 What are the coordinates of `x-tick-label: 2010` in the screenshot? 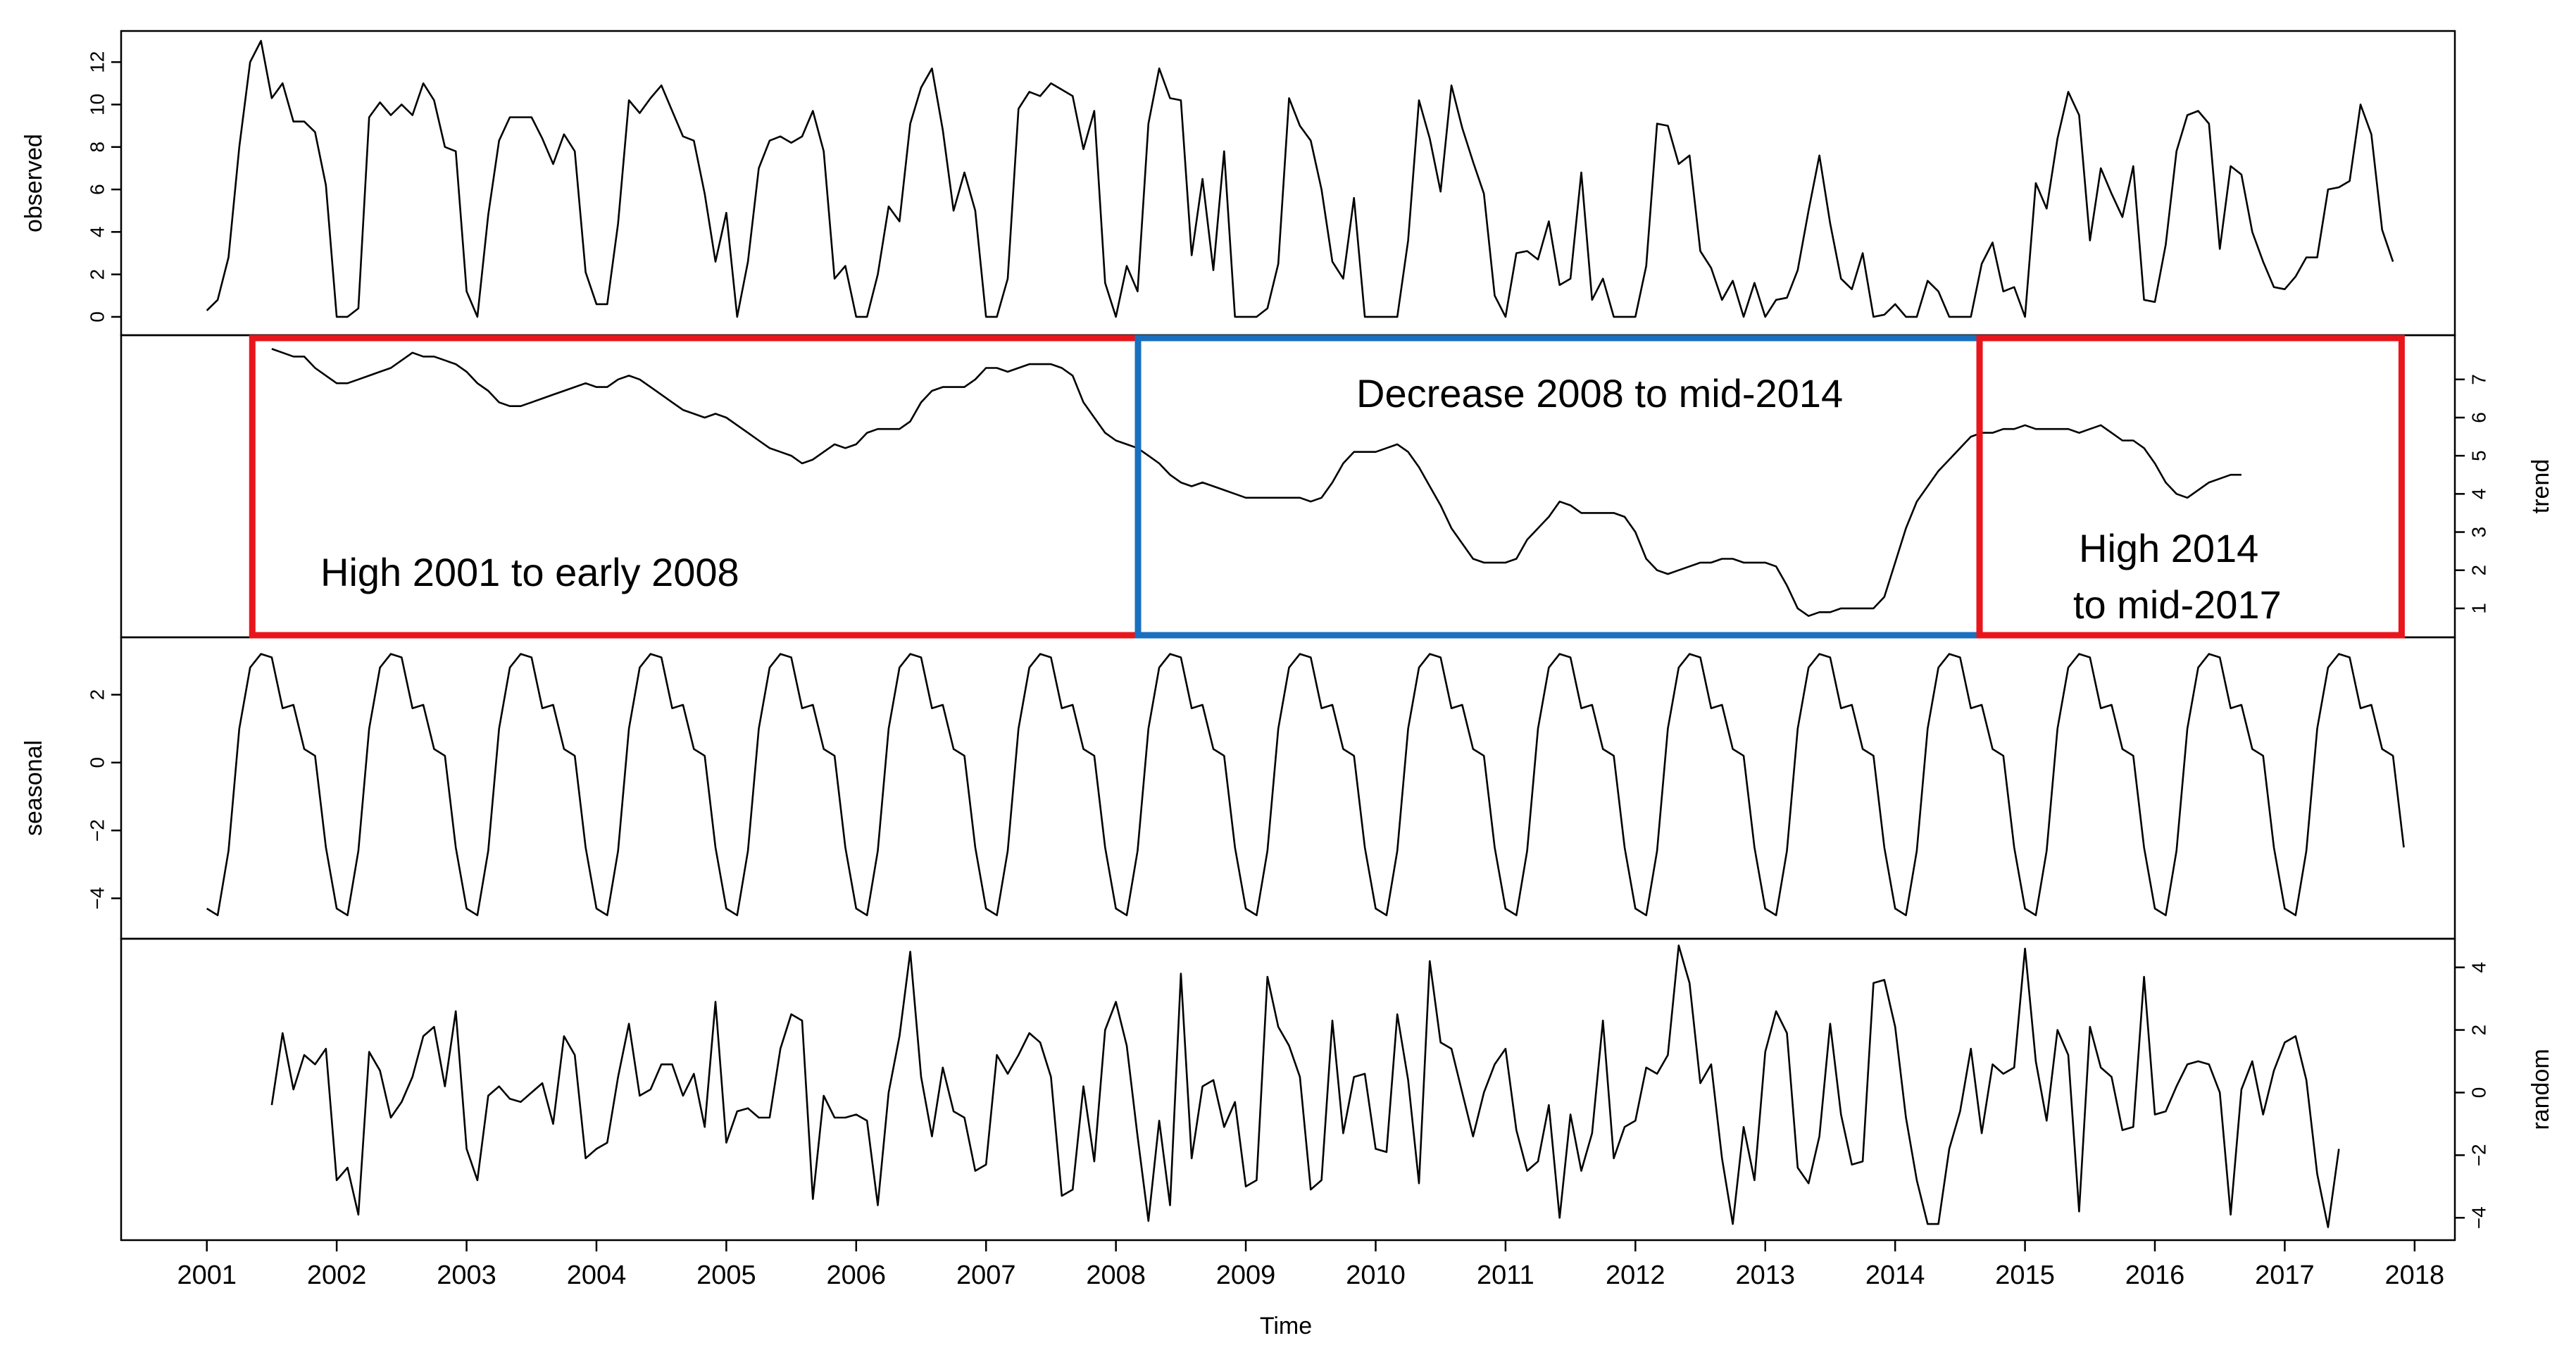 It's located at (1376, 1275).